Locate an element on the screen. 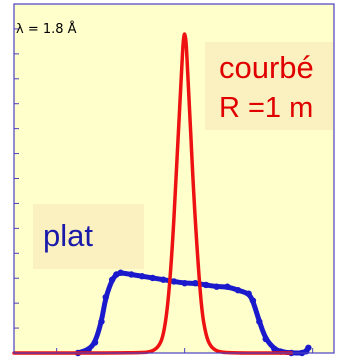  curved-label-line1: courbé is located at coordinates (266, 67).